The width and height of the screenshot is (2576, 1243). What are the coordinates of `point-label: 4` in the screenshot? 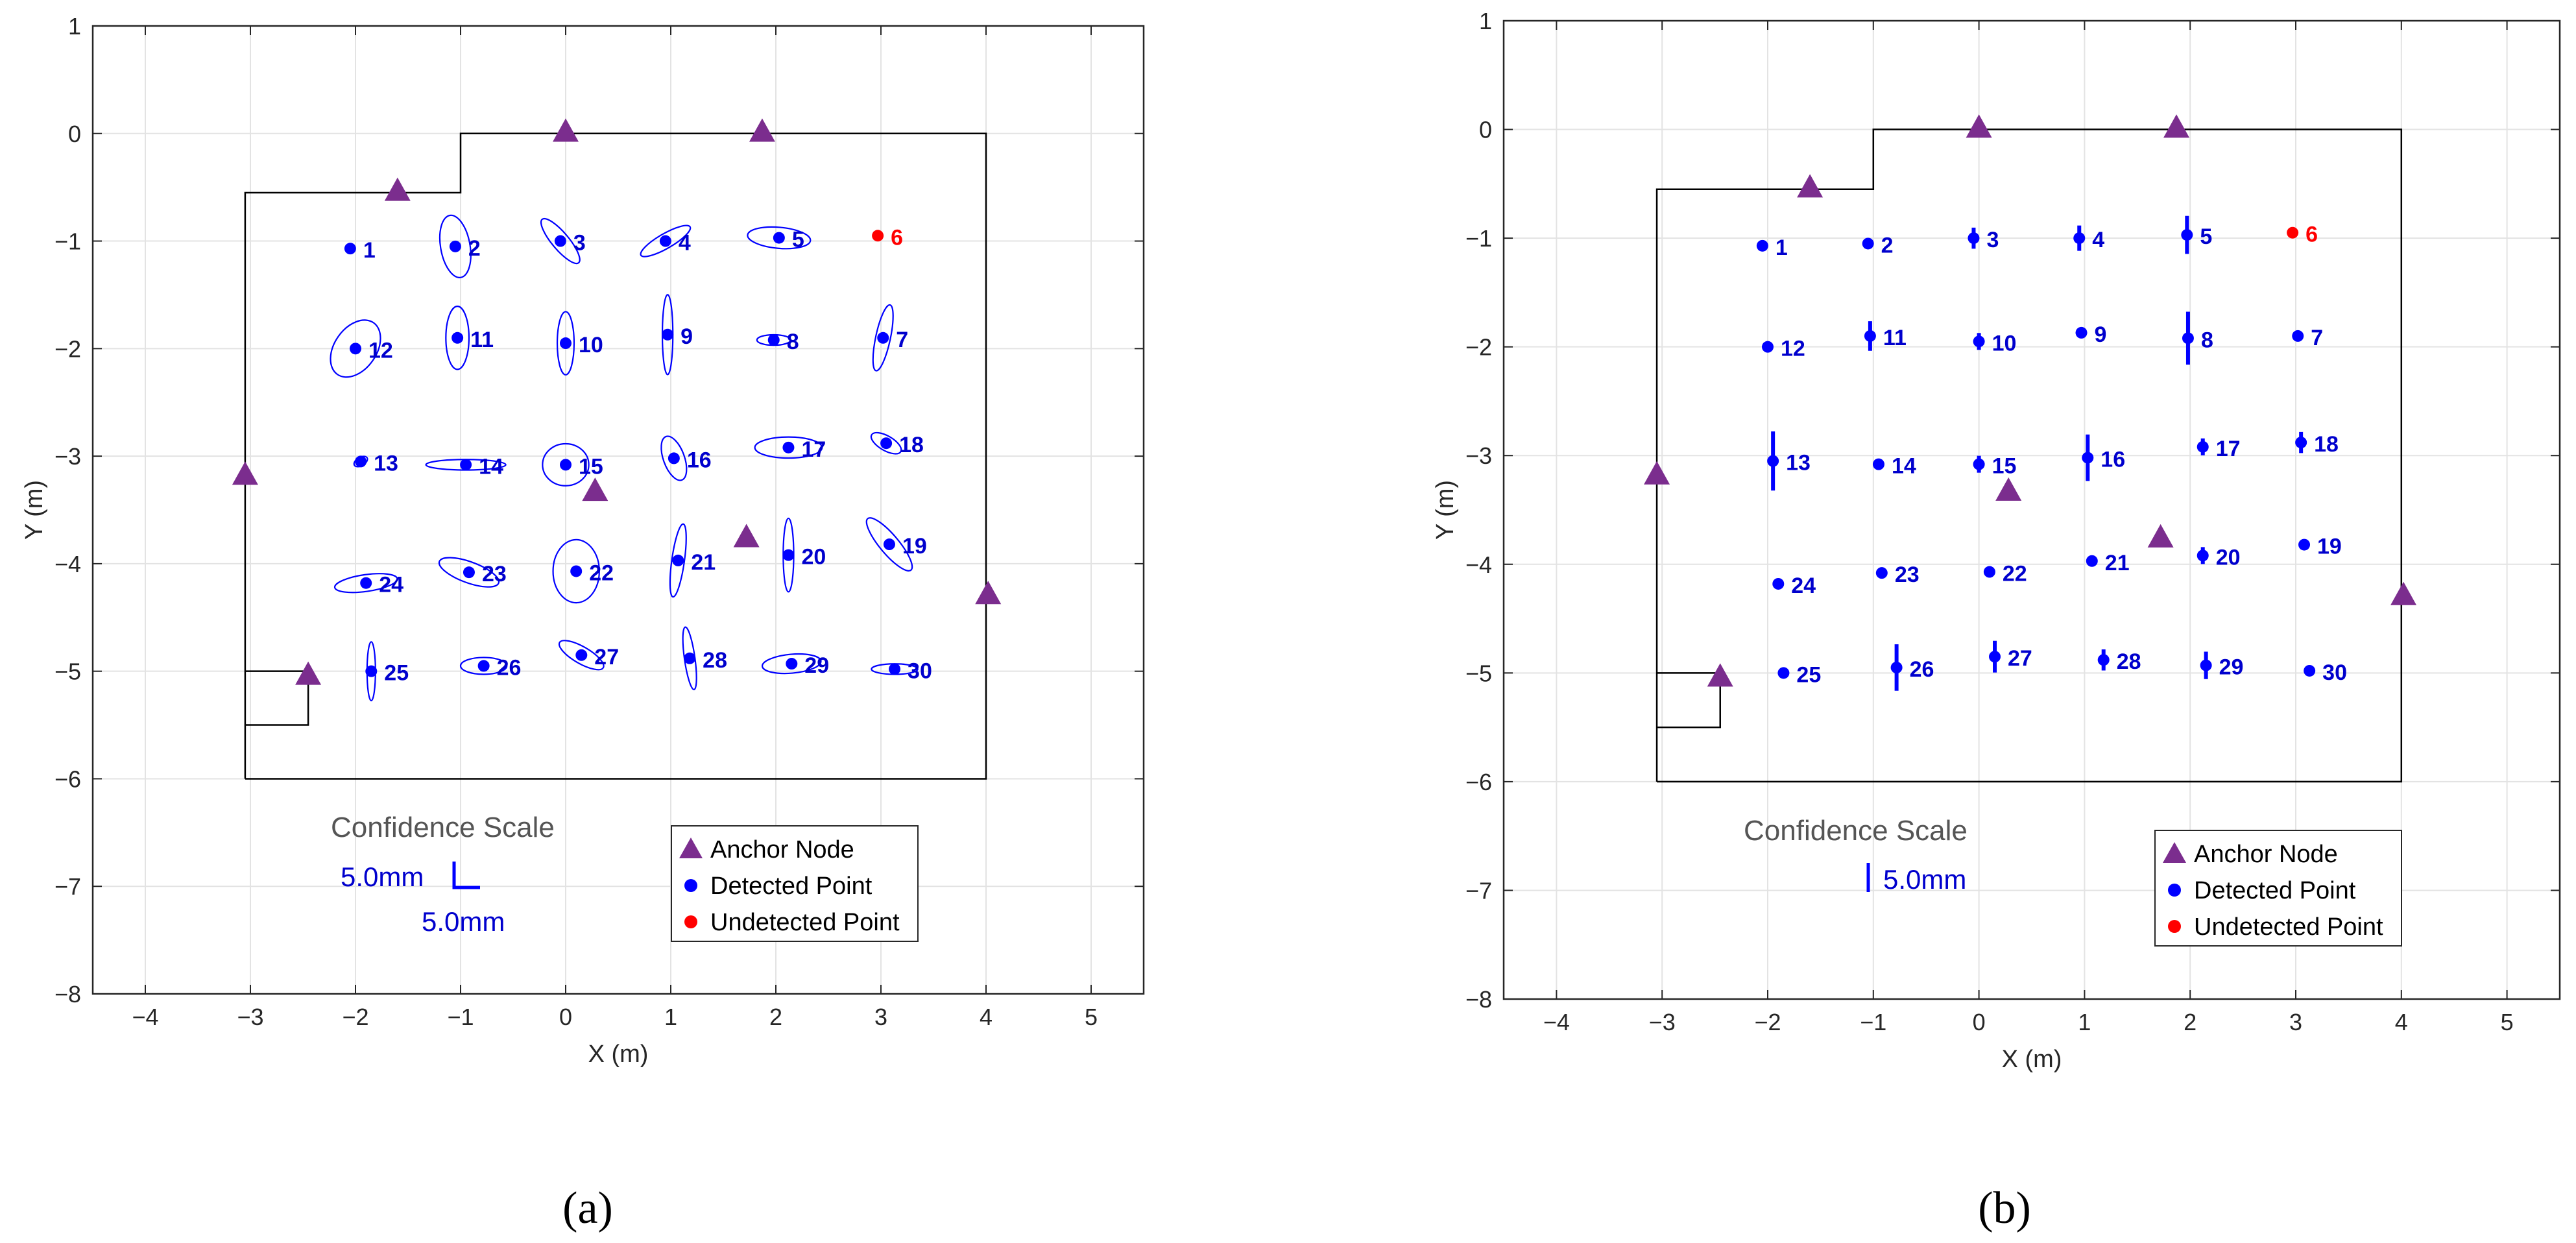 It's located at (685, 243).